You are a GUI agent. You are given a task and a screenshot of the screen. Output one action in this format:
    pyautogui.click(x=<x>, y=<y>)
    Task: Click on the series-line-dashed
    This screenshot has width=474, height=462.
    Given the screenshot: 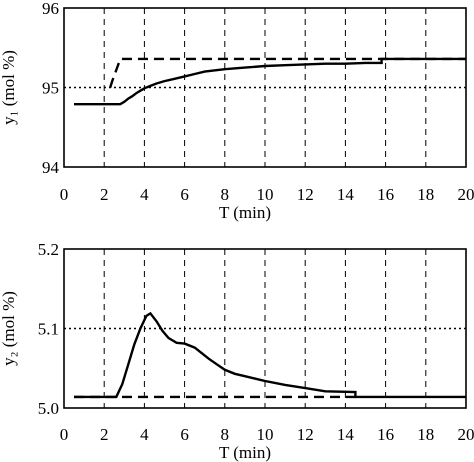 What is the action you would take?
    pyautogui.click(x=287, y=72)
    